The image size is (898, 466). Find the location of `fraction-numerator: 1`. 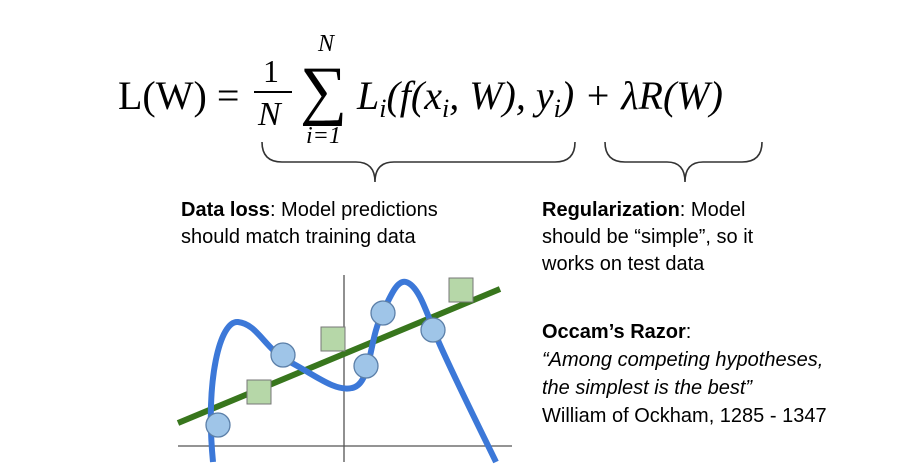

fraction-numerator: 1 is located at coordinates (271, 71).